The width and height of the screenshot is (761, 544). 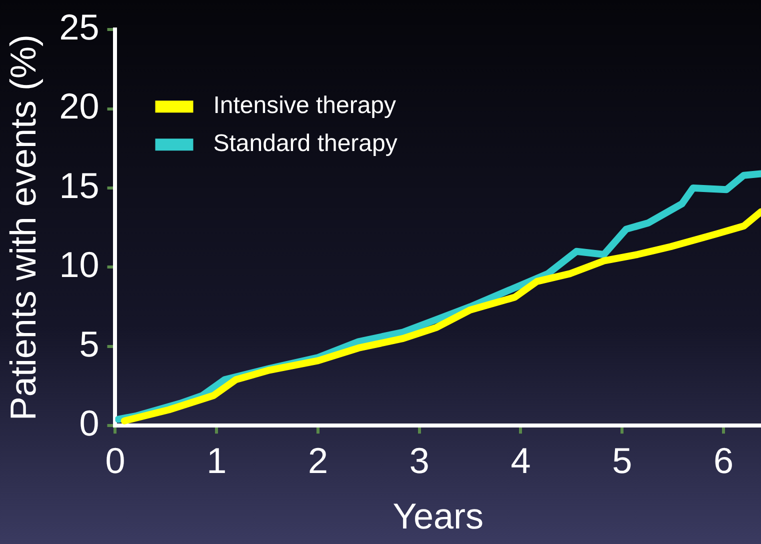 What do you see at coordinates (79, 185) in the screenshot?
I see `y-tick-label: 15` at bounding box center [79, 185].